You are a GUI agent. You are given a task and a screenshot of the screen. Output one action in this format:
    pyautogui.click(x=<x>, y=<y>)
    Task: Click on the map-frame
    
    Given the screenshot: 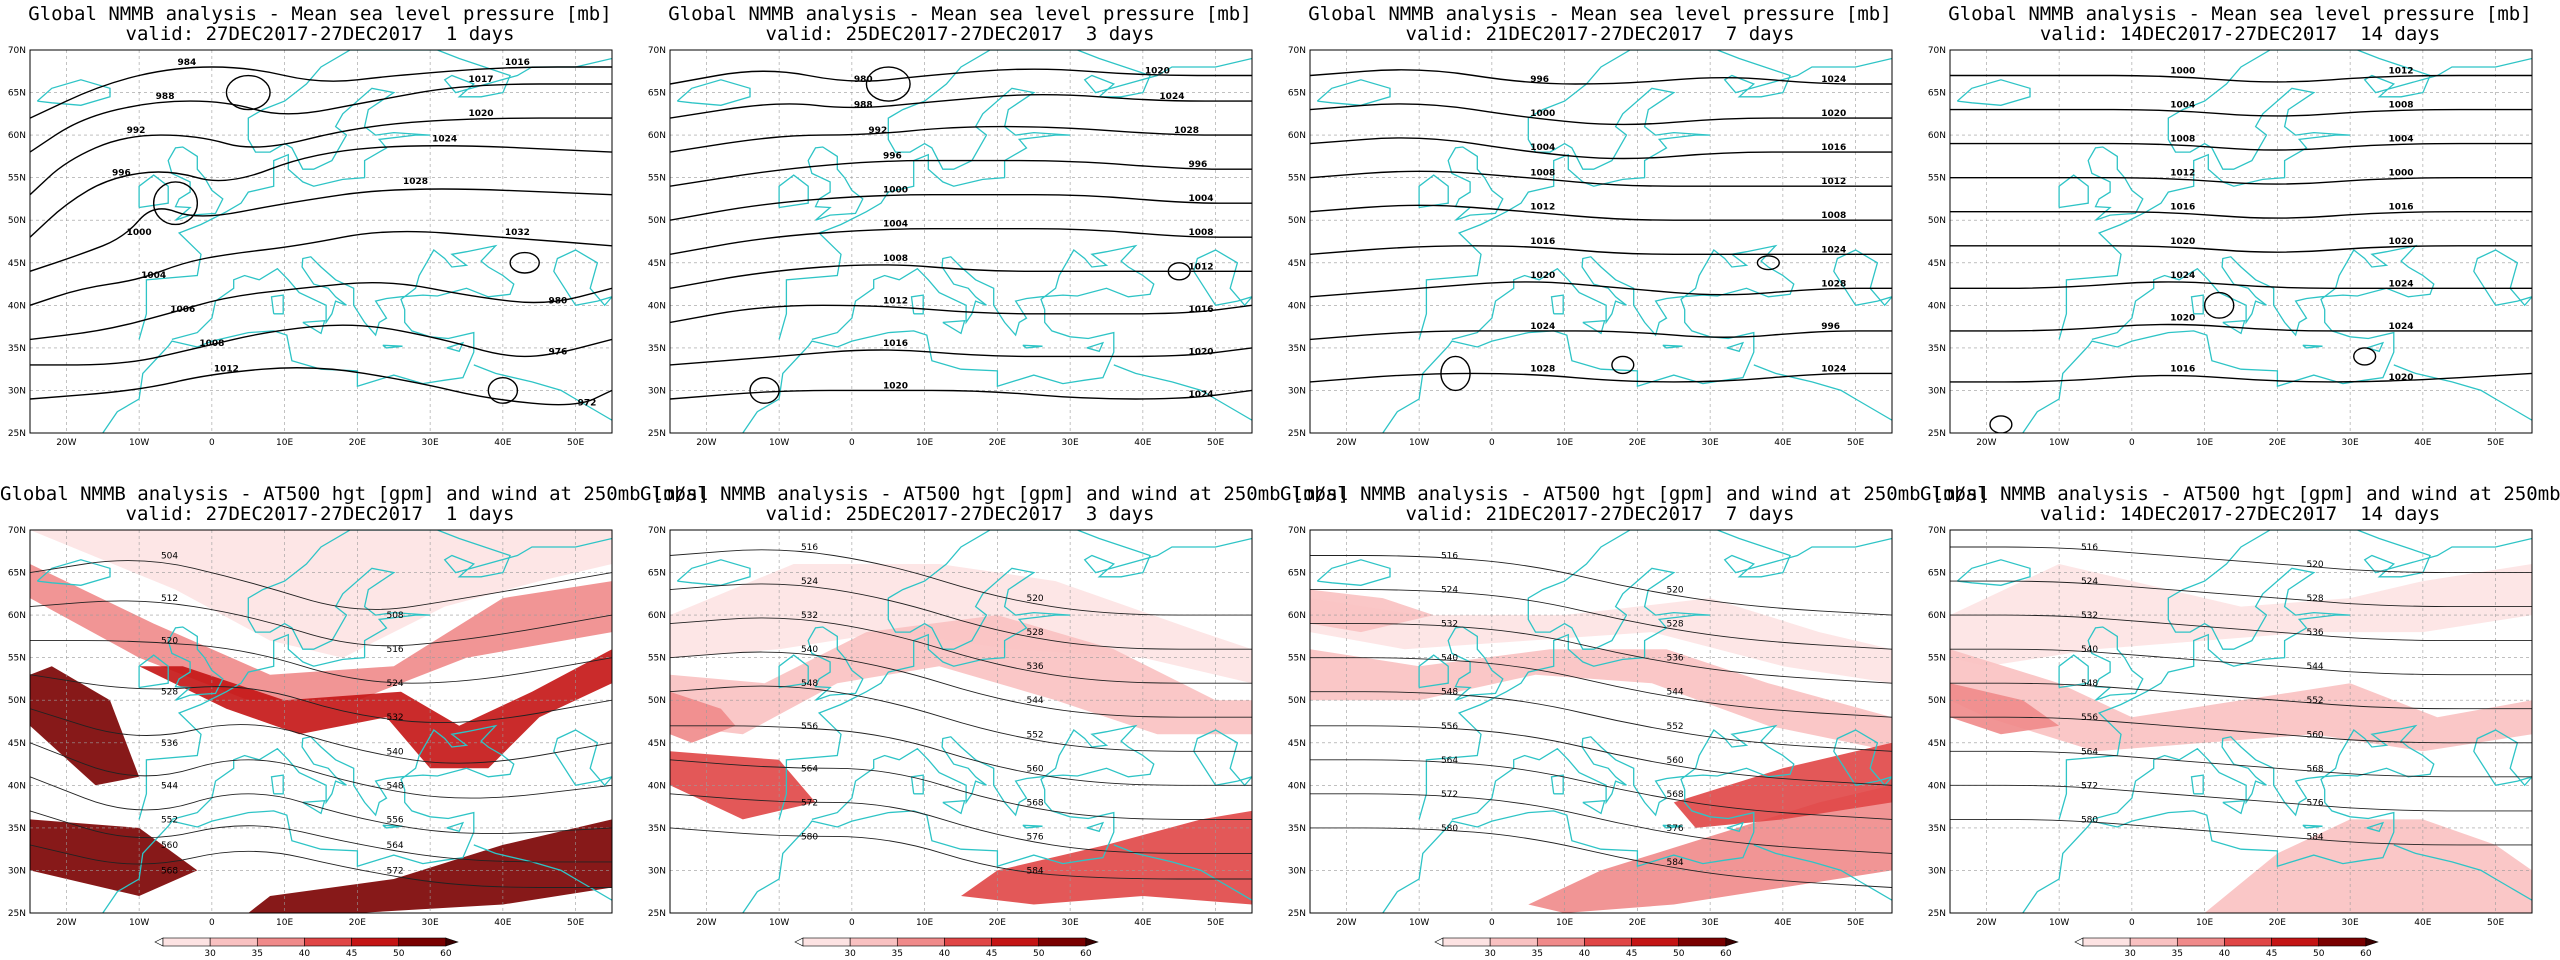 What is the action you would take?
    pyautogui.click(x=2241, y=241)
    